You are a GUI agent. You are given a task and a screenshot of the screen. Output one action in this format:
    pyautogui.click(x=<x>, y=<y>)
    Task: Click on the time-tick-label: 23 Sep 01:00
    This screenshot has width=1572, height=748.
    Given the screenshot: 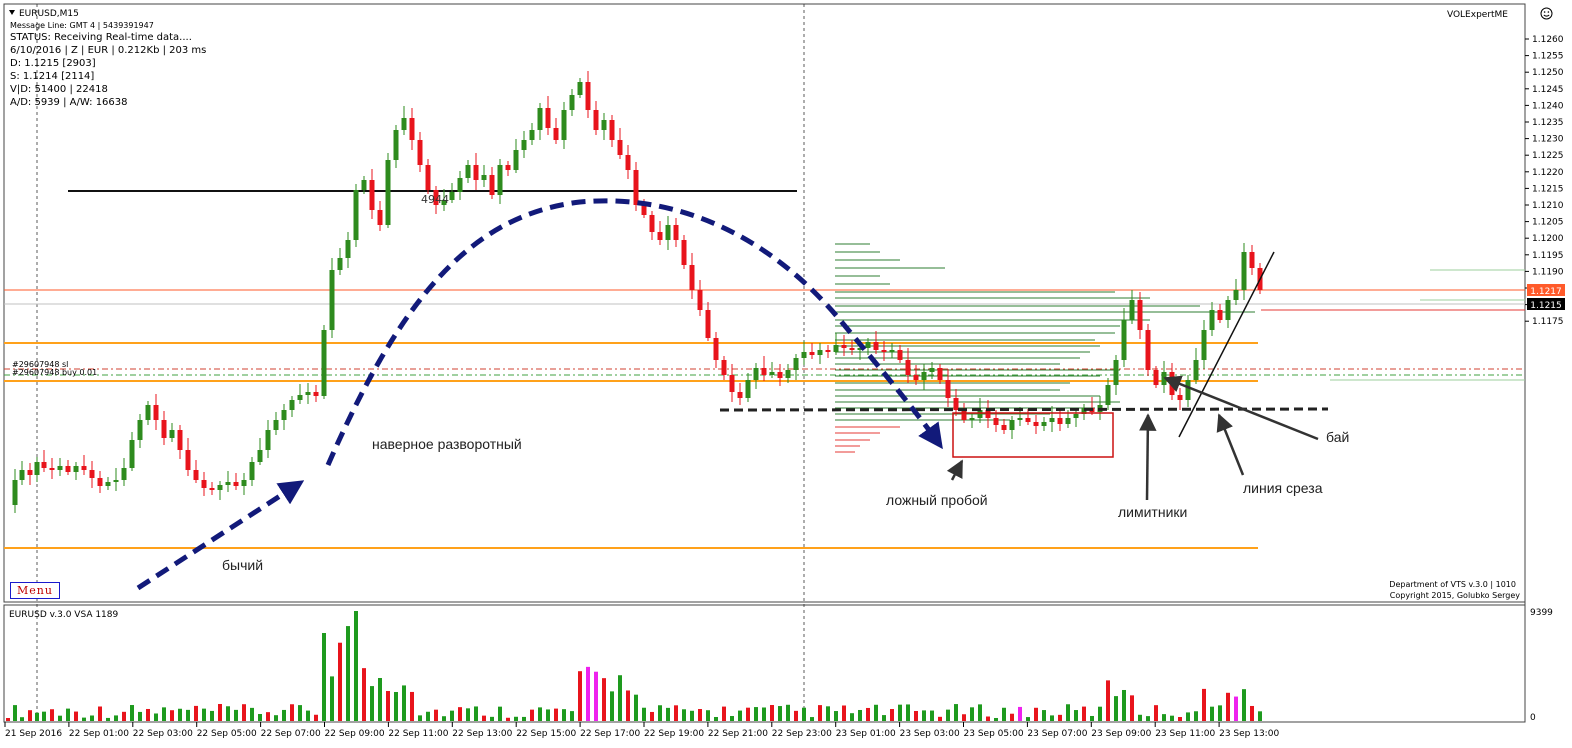 What is the action you would take?
    pyautogui.click(x=866, y=734)
    